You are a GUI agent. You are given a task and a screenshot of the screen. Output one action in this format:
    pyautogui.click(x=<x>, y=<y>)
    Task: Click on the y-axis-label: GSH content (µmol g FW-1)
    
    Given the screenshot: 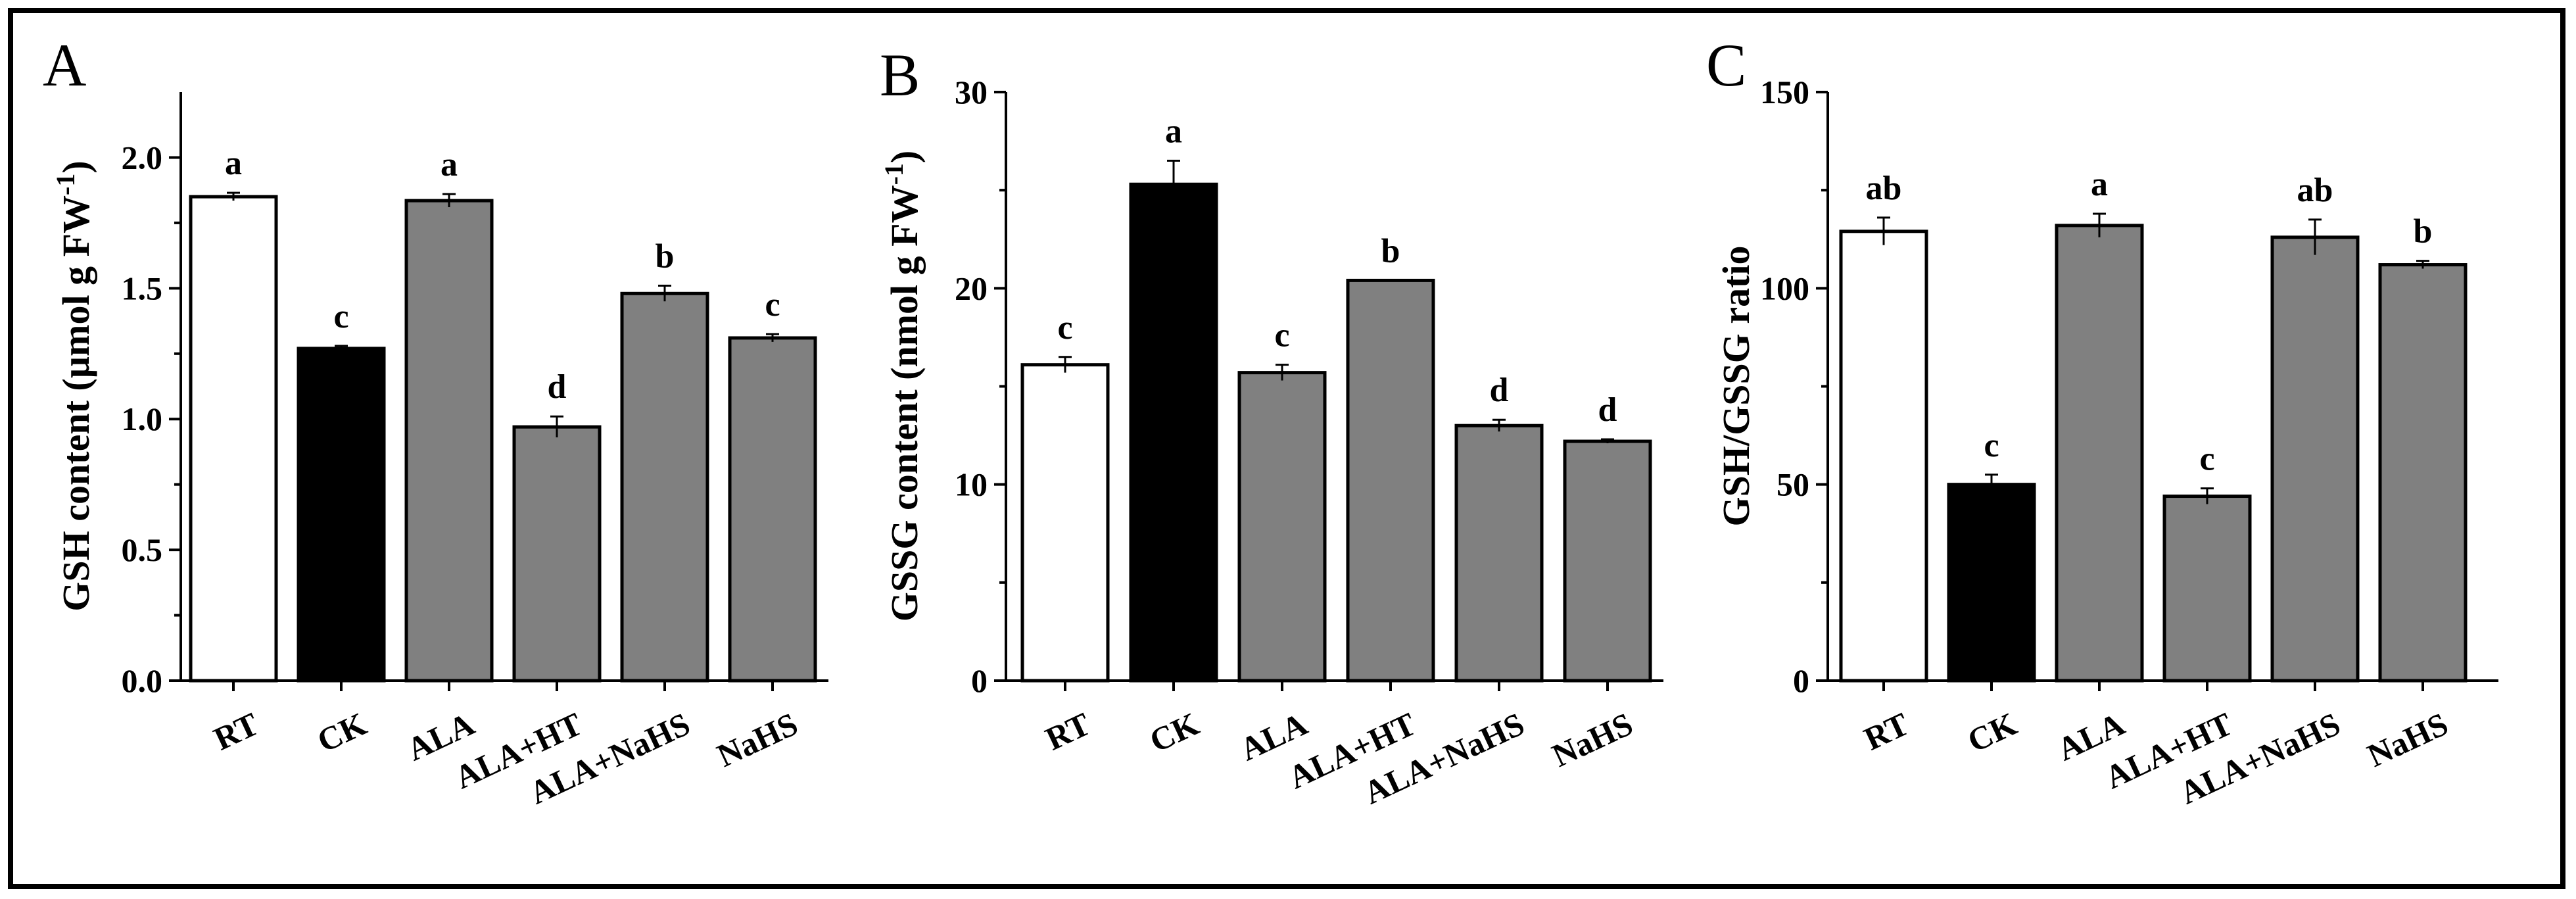 What is the action you would take?
    pyautogui.click(x=74, y=385)
    